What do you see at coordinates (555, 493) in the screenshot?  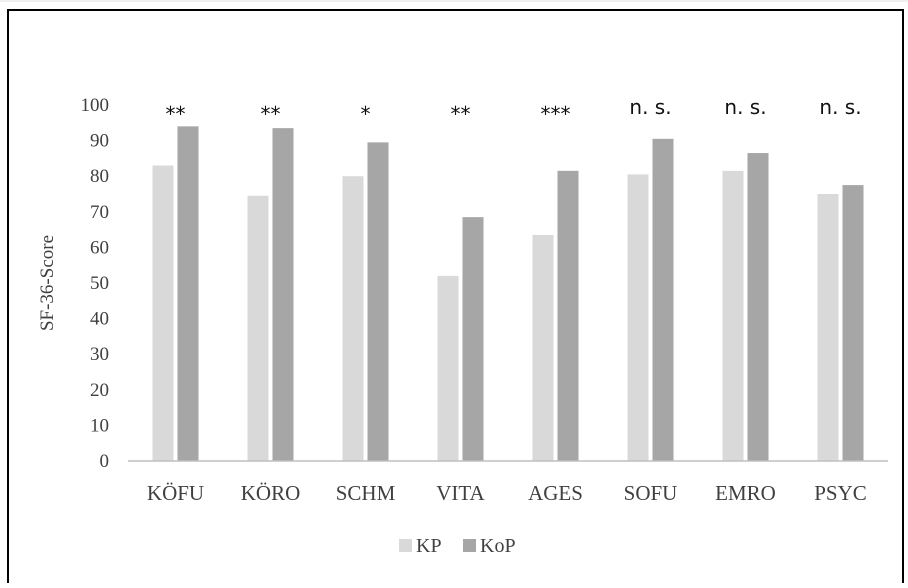 I see `x-tick-label: AGES` at bounding box center [555, 493].